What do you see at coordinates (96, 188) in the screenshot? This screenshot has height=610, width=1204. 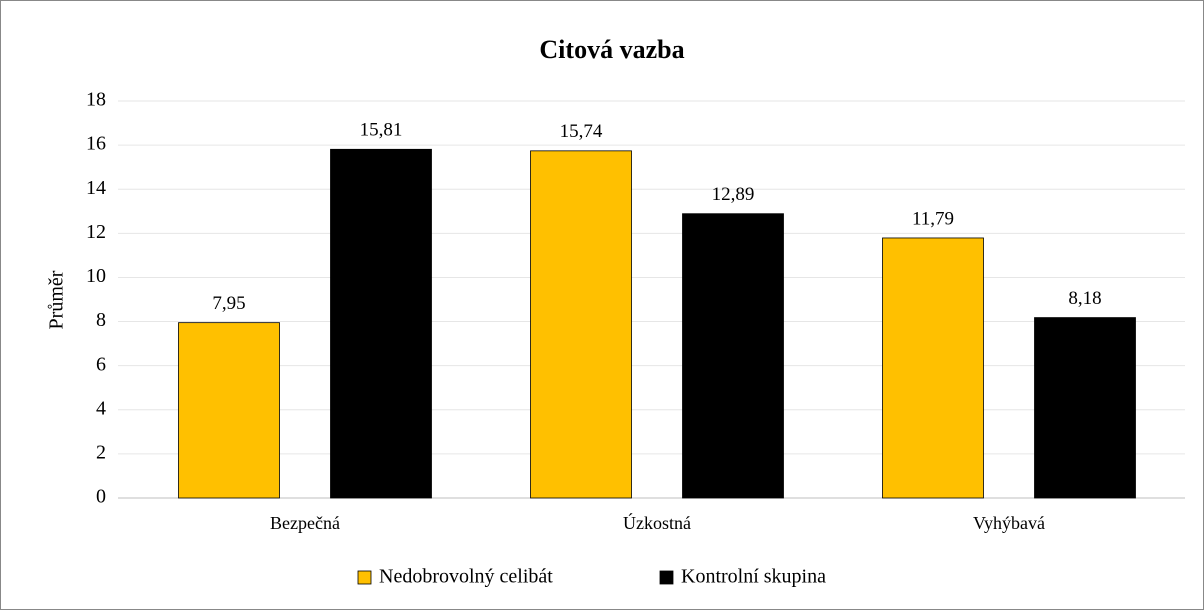 I see `y-tick-label: 14` at bounding box center [96, 188].